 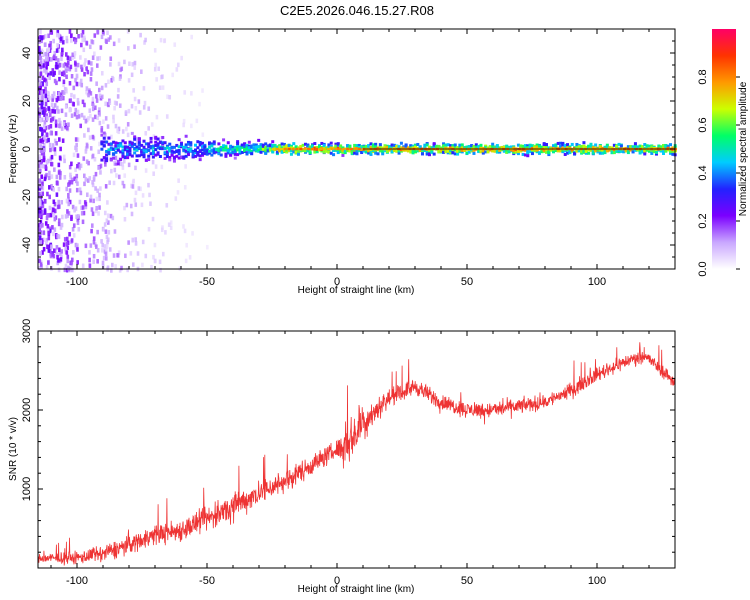 I want to click on spectrogram-core-cell, so click(x=332, y=149).